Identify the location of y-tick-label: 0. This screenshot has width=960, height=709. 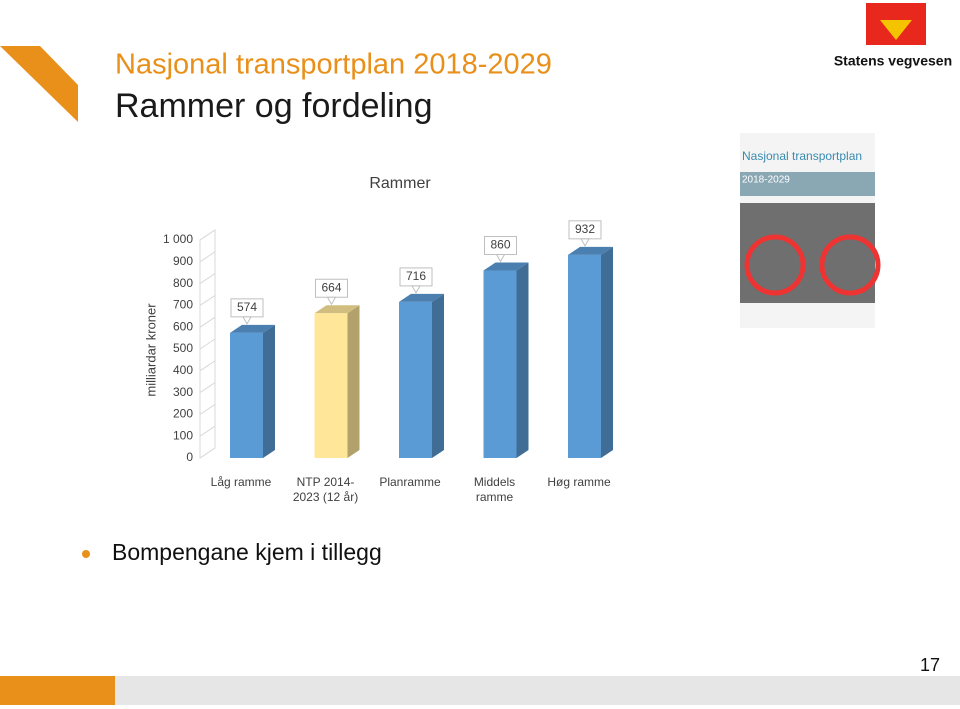
(189, 457).